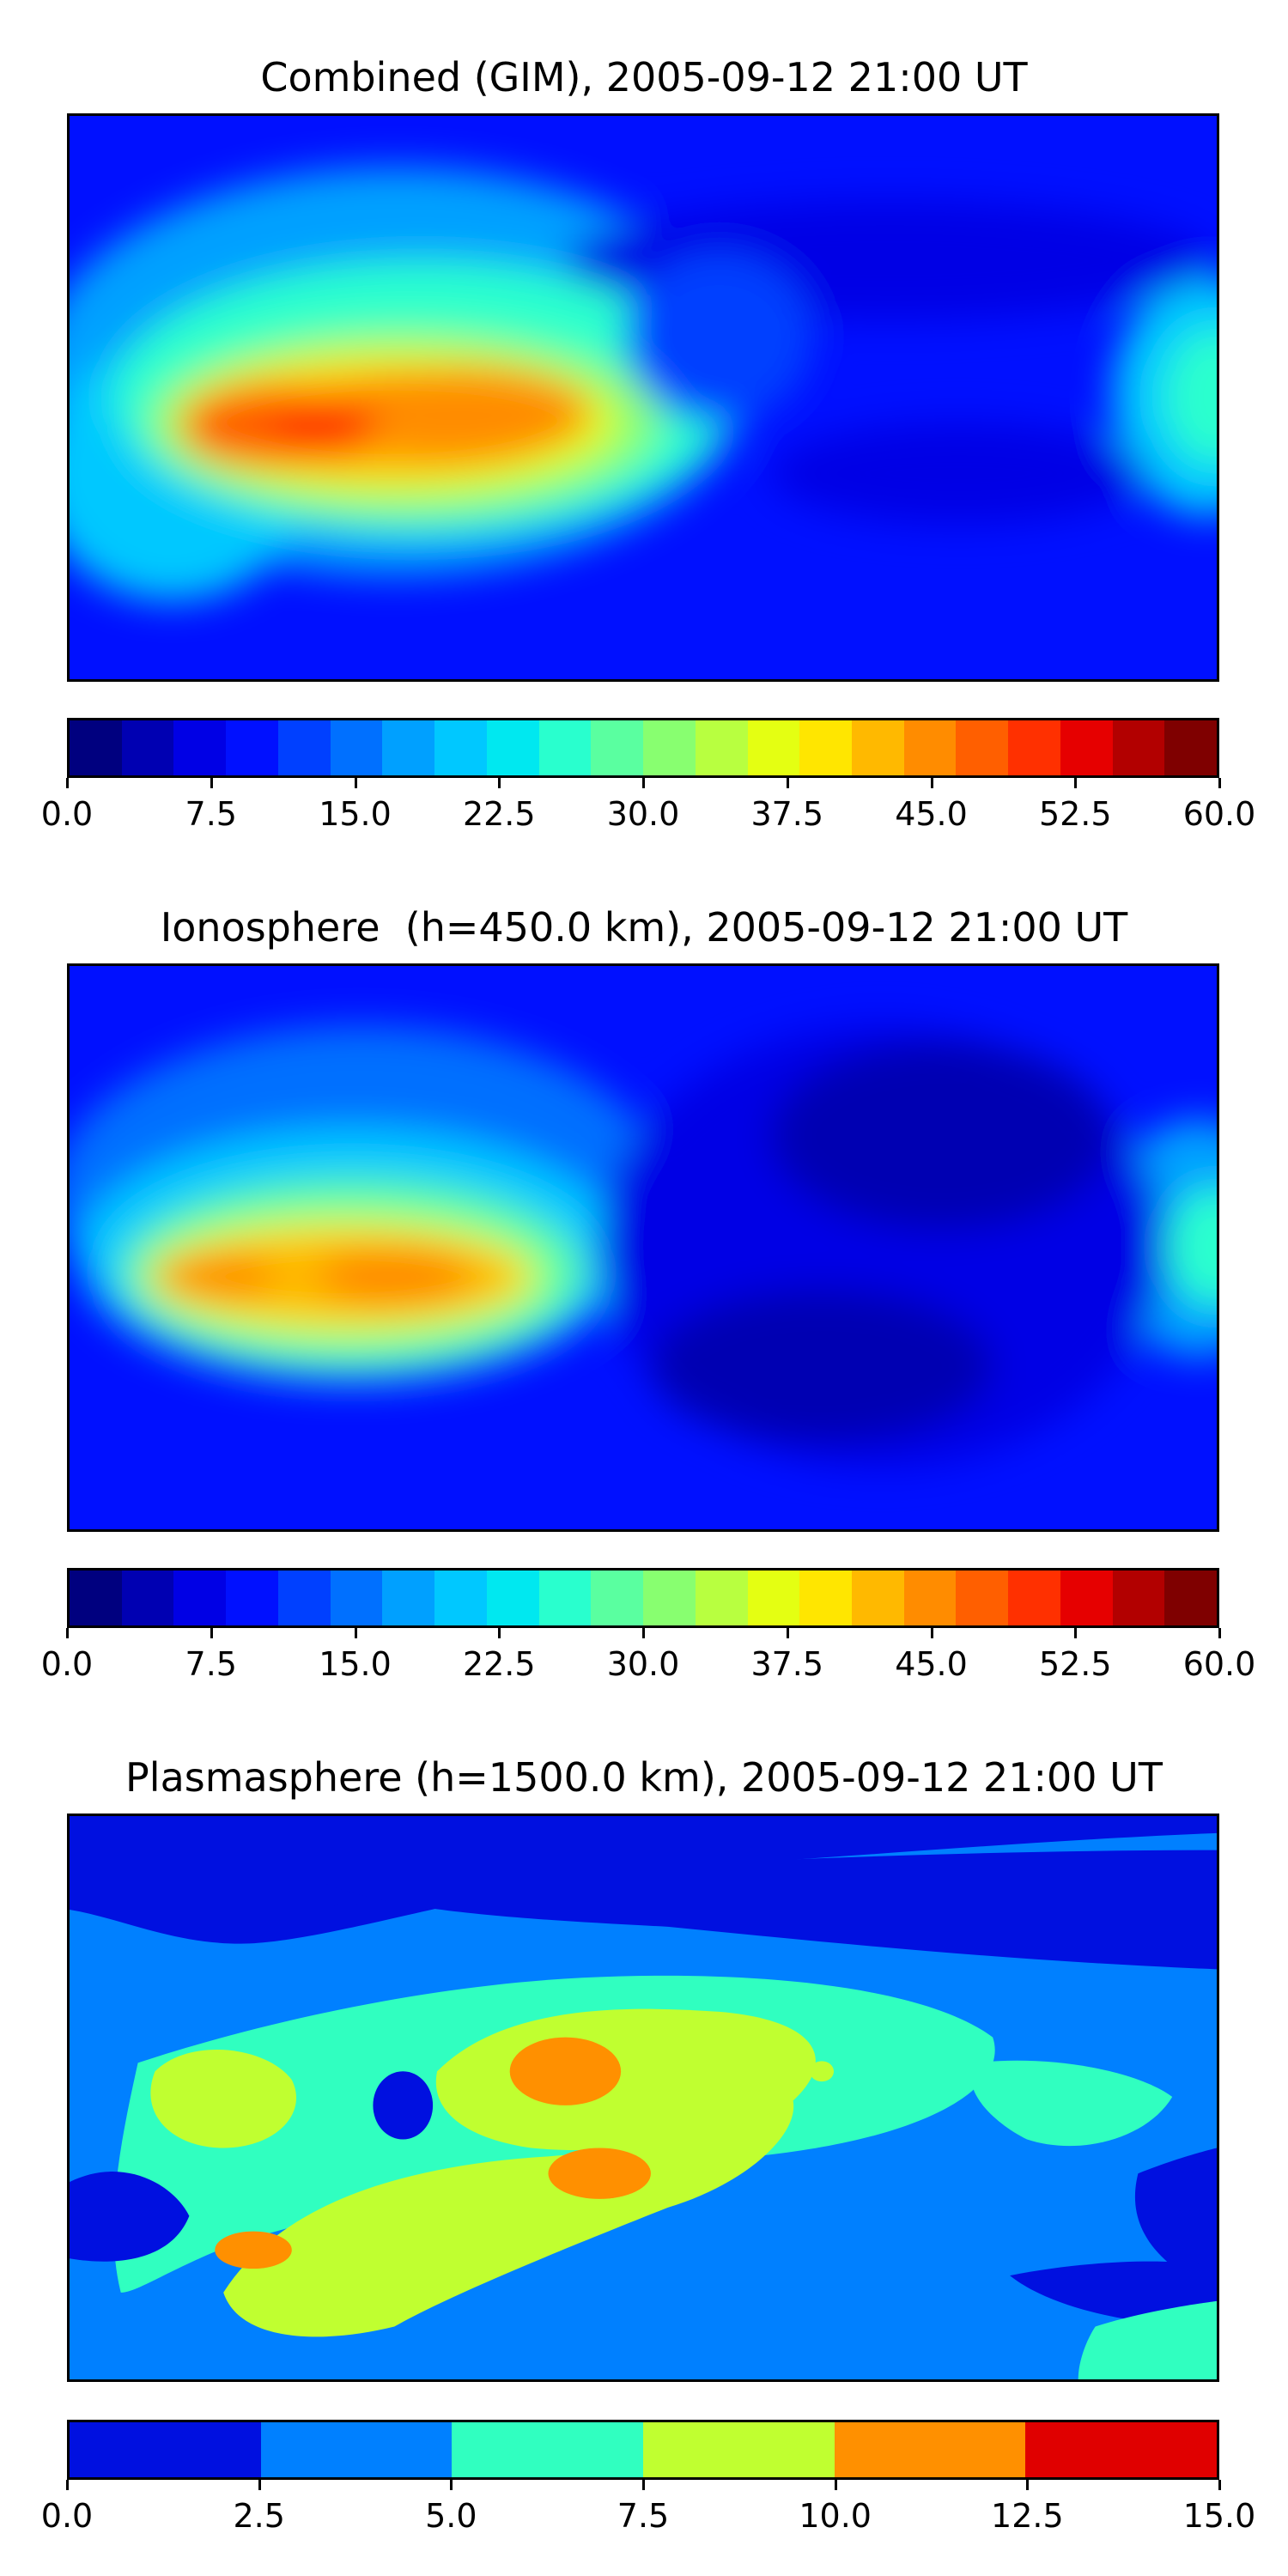  I want to click on panel-title: Combined (GIM), 2005-09-12 21:00 UT, so click(644, 77).